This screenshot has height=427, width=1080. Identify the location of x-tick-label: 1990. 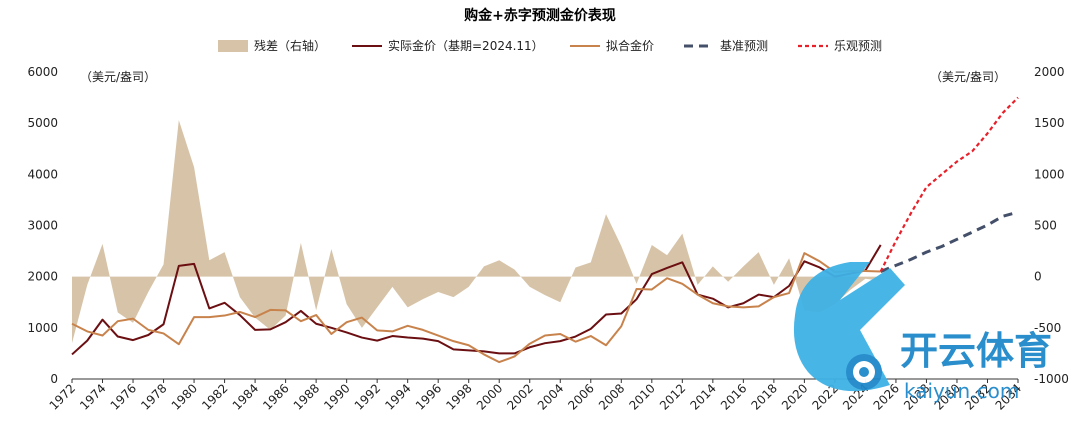
(336, 396).